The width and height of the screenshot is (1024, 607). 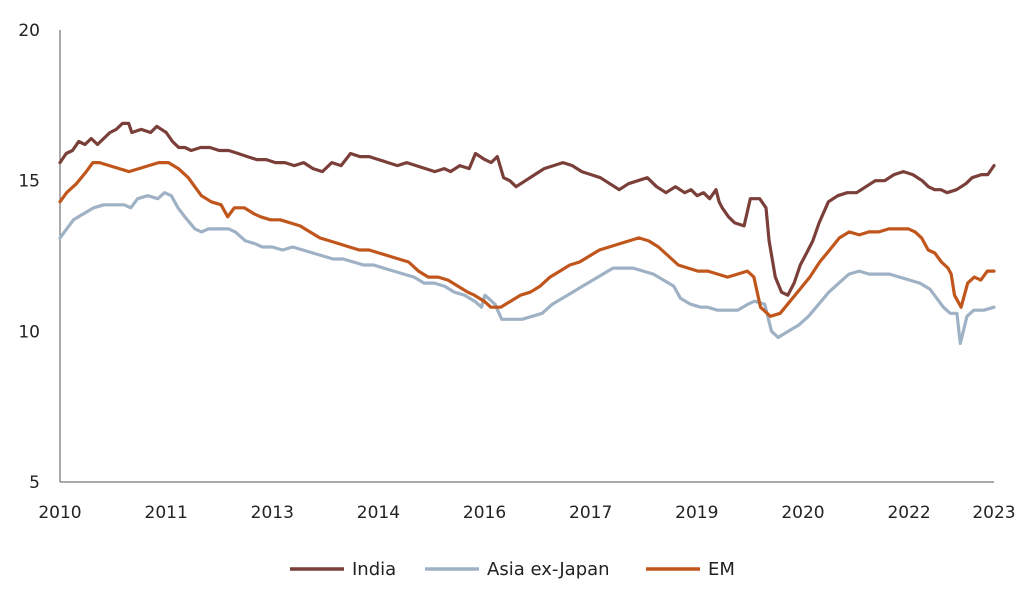 I want to click on x-tick-label: 2013, so click(x=272, y=513).